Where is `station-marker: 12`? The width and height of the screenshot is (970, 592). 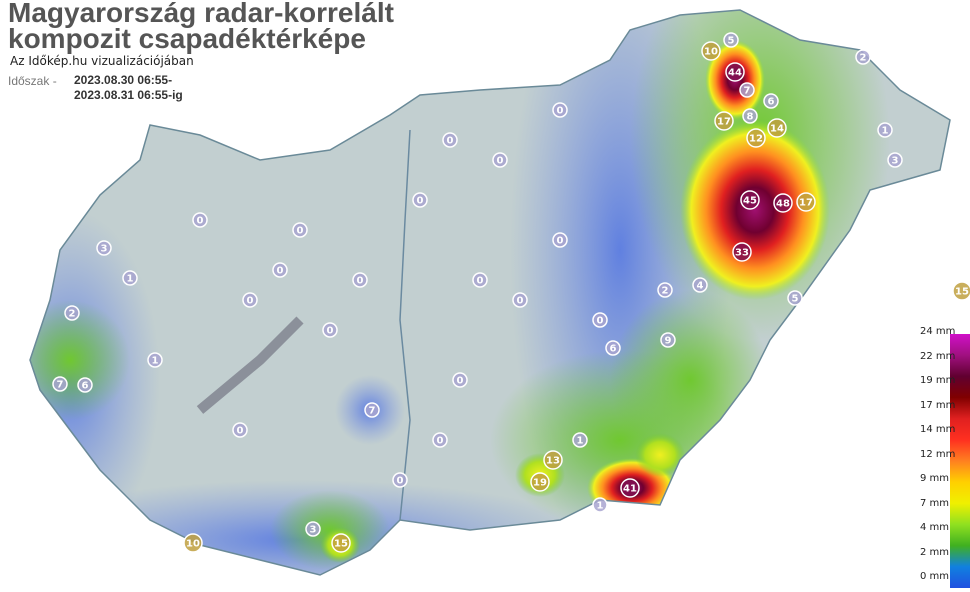 station-marker: 12 is located at coordinates (756, 138).